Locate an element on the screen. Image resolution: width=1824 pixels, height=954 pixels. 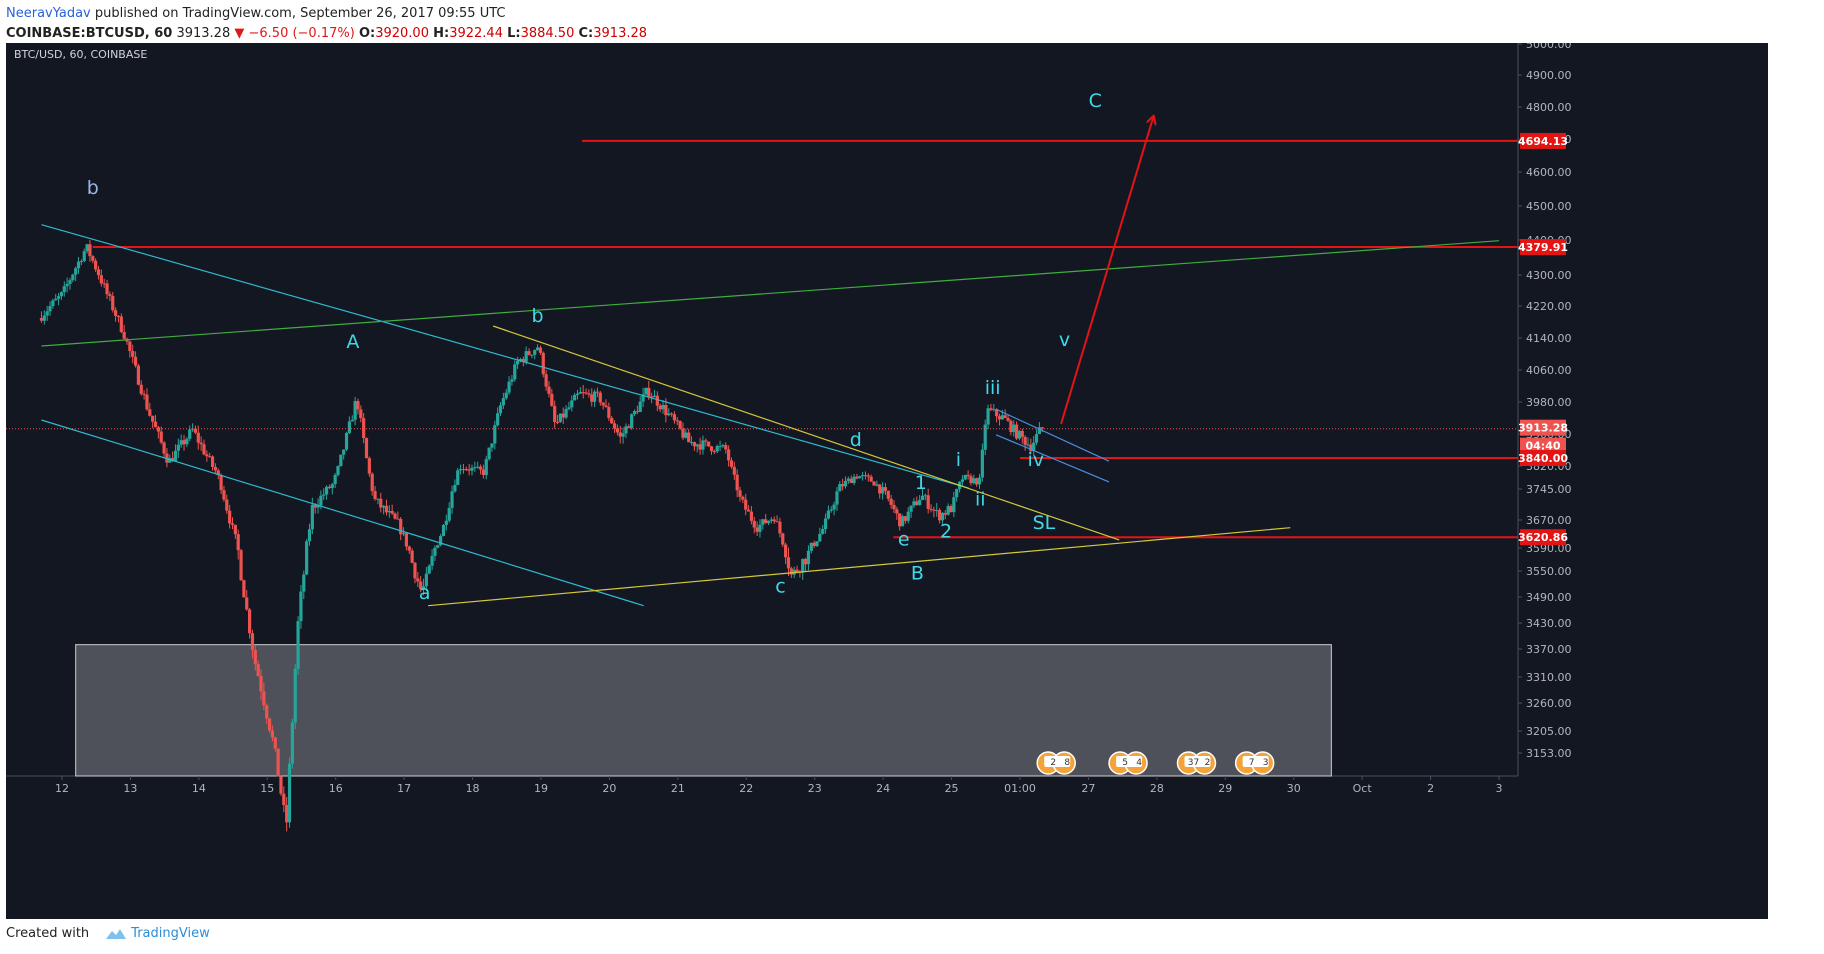
x-tick-label: 17 is located at coordinates (404, 788).